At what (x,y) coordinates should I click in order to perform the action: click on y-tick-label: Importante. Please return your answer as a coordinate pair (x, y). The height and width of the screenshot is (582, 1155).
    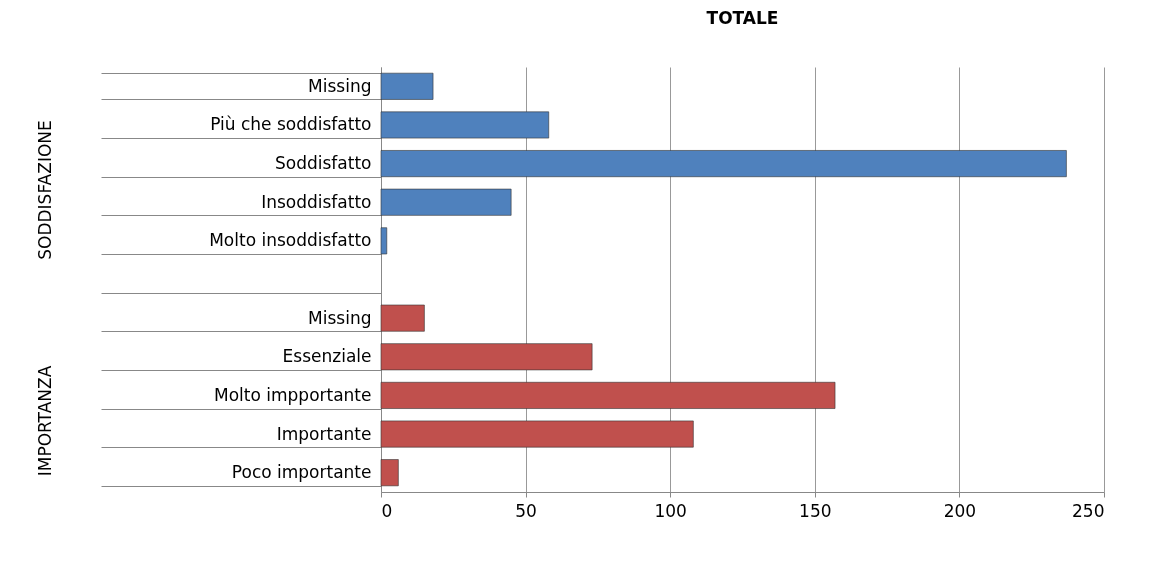
    Looking at the image, I should click on (324, 433).